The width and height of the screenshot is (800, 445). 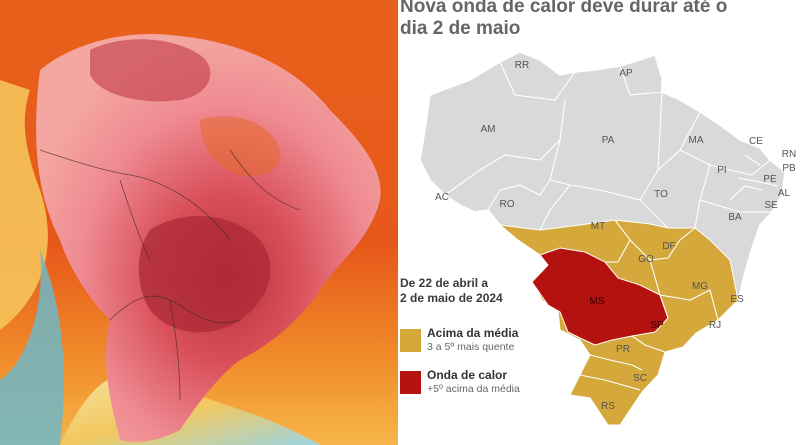 I want to click on state-label-go: GO, so click(x=646, y=259).